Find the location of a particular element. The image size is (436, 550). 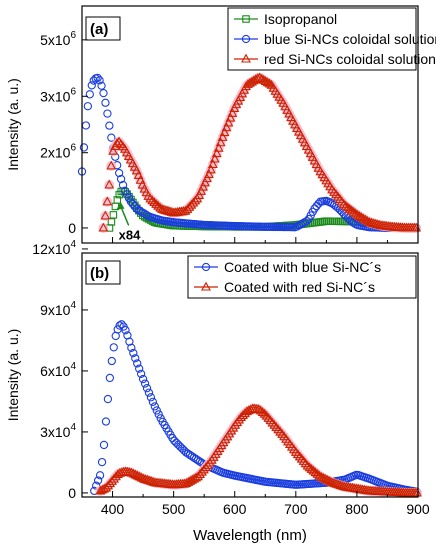

x84-label: x84 is located at coordinates (130, 234).